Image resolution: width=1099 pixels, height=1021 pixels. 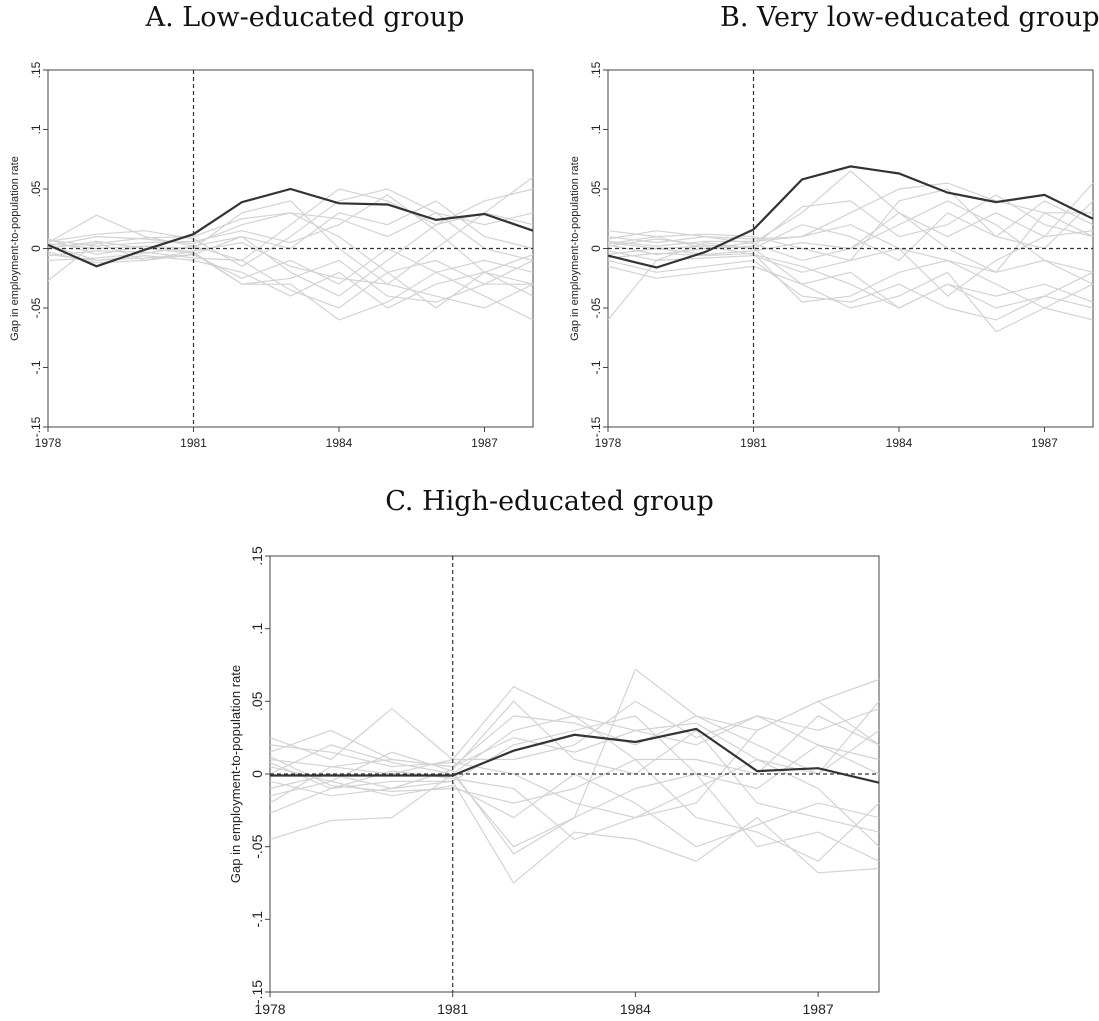 What do you see at coordinates (909, 17) in the screenshot?
I see `panel-b-title: B. Very low-educated group` at bounding box center [909, 17].